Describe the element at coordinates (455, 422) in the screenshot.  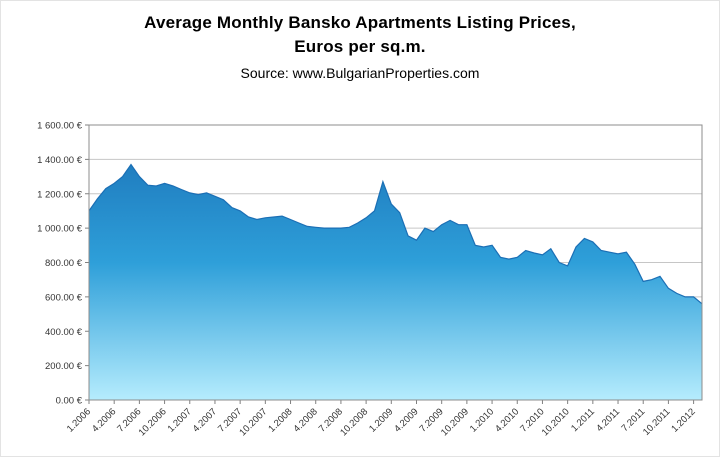
I see `svg-text: 10.2009` at that location.